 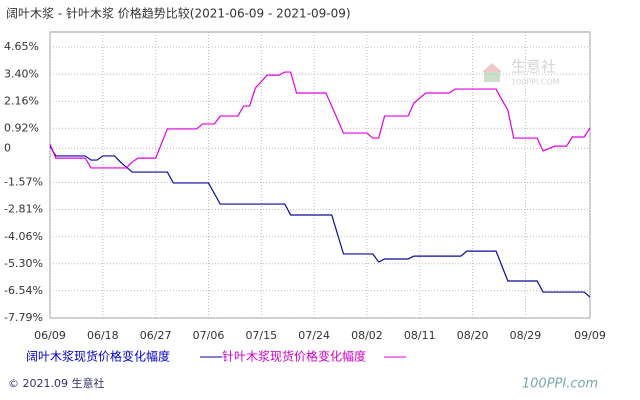 What do you see at coordinates (23, 317) in the screenshot?
I see `y-tick-label: -7.79%` at bounding box center [23, 317].